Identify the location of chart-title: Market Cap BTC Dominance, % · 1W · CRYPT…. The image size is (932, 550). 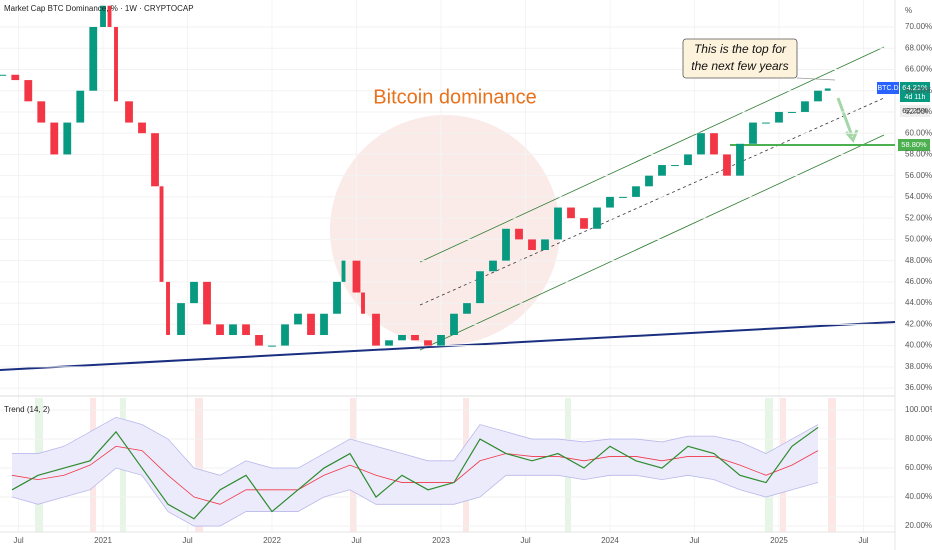
(99, 8).